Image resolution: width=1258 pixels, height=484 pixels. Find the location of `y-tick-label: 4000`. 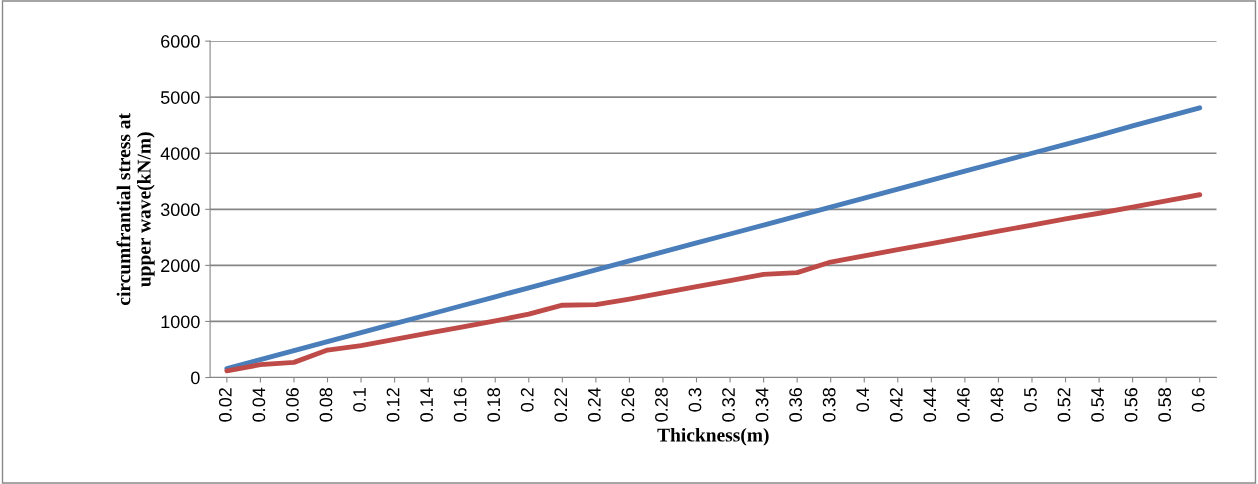

y-tick-label: 4000 is located at coordinates (180, 153).